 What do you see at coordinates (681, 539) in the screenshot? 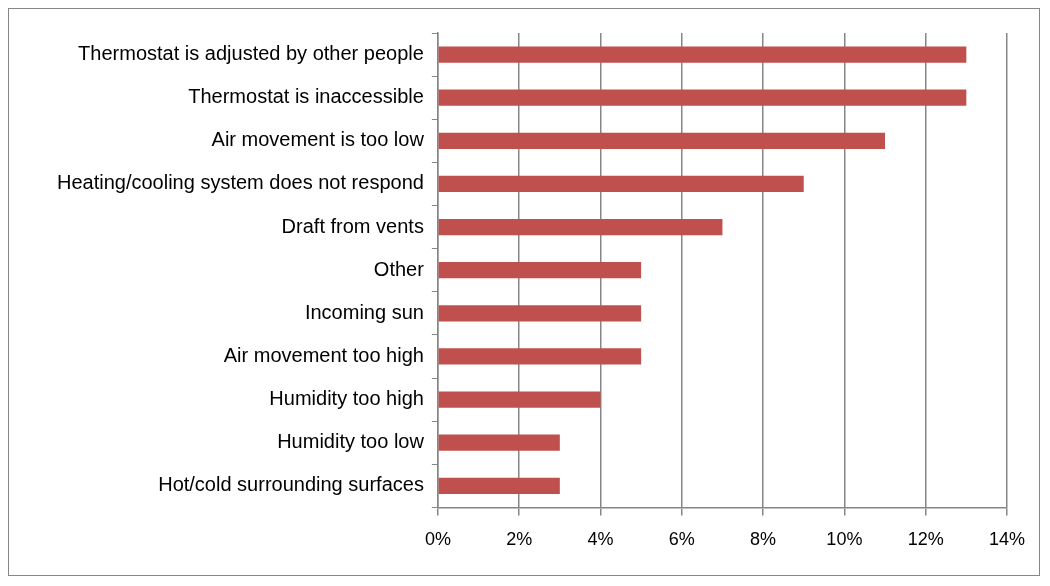
I see `x-tick-label: 6%` at bounding box center [681, 539].